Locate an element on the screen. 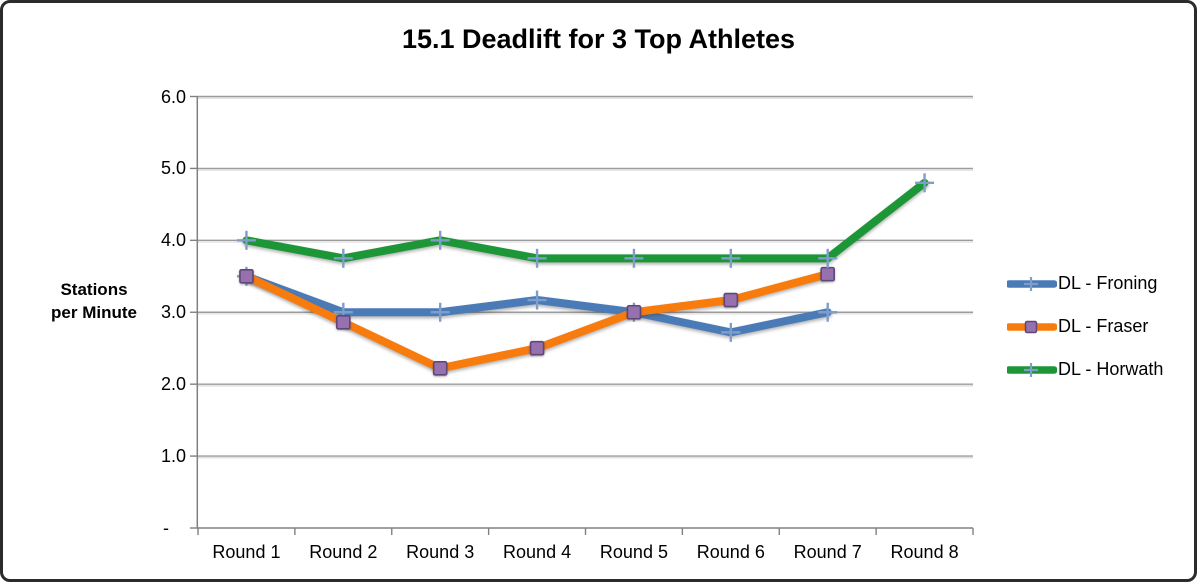 This screenshot has width=1197, height=582. legend-item: DL - Horwath is located at coordinates (1085, 369).